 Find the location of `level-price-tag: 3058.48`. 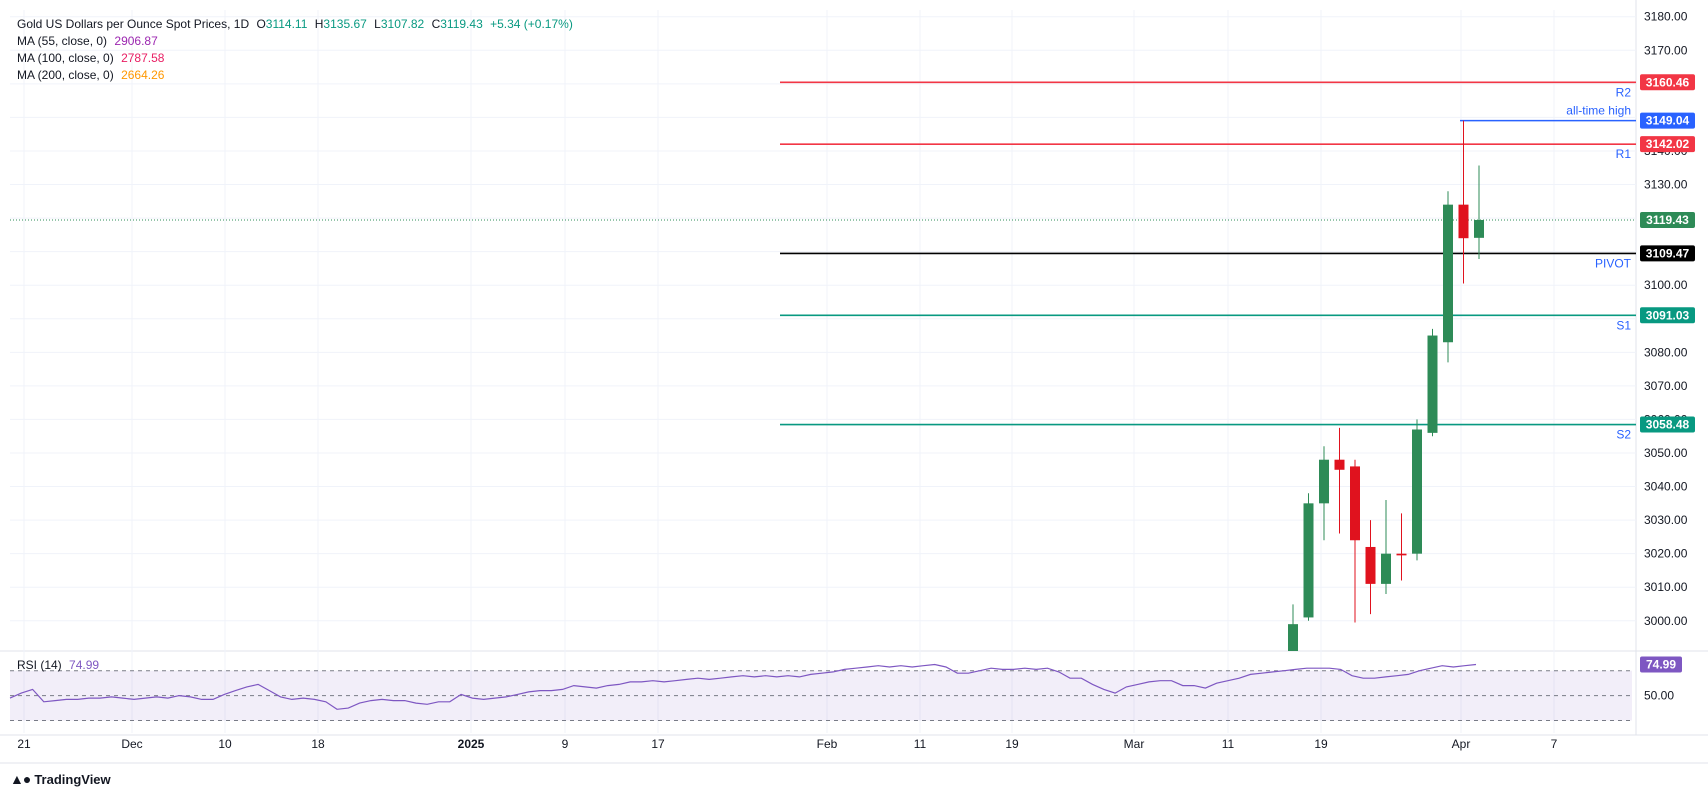

level-price-tag: 3058.48 is located at coordinates (1668, 425).